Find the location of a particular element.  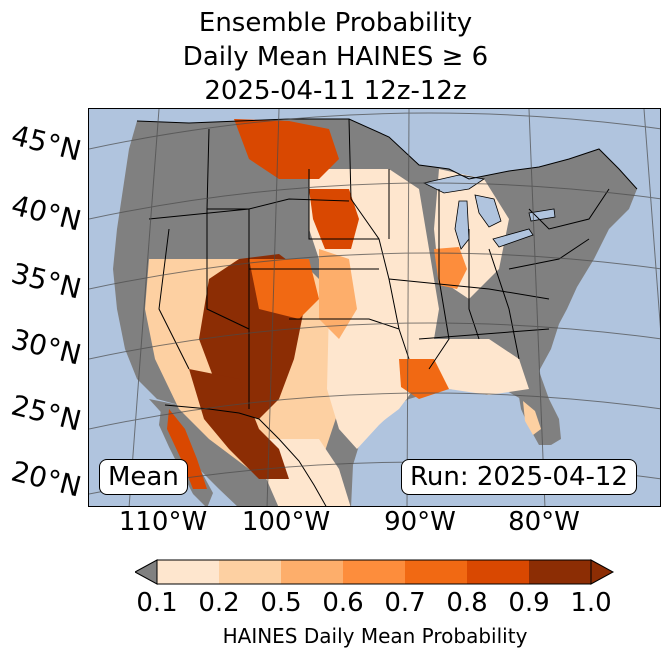

shade-plains-mid is located at coordinates (338, 294).